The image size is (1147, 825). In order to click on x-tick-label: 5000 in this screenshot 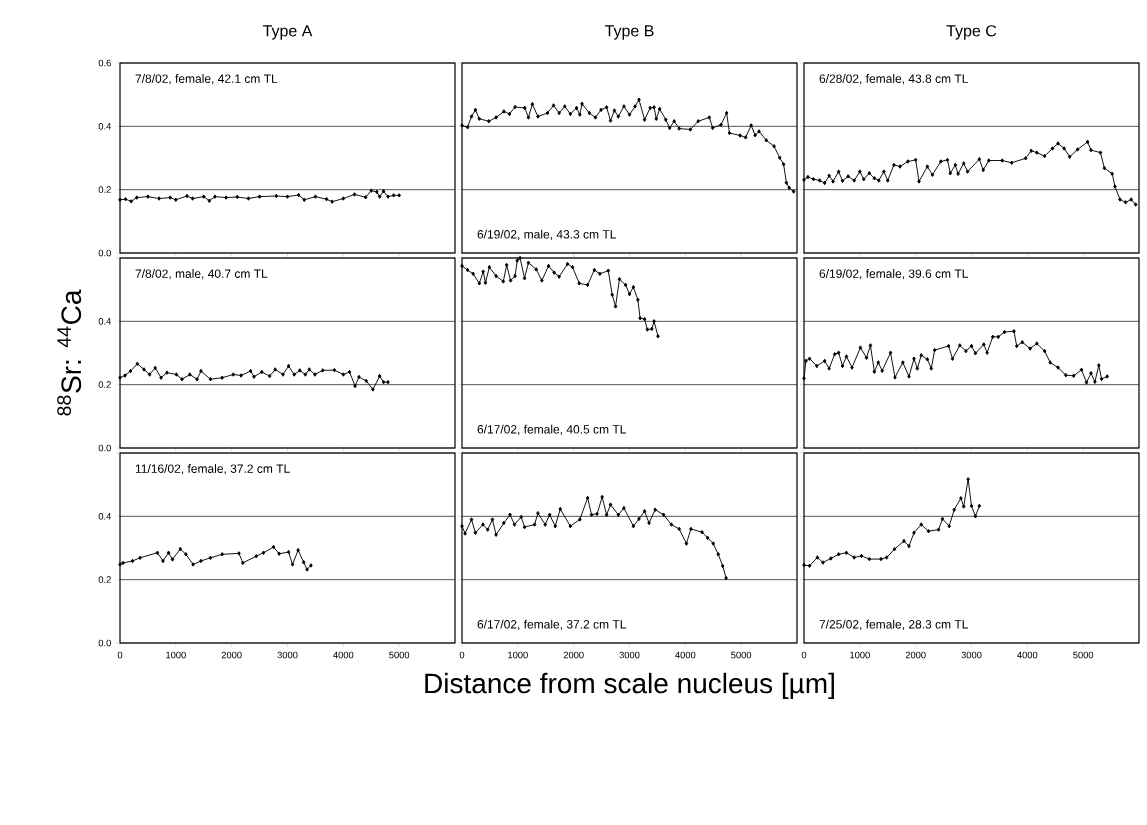, I will do `click(741, 655)`.